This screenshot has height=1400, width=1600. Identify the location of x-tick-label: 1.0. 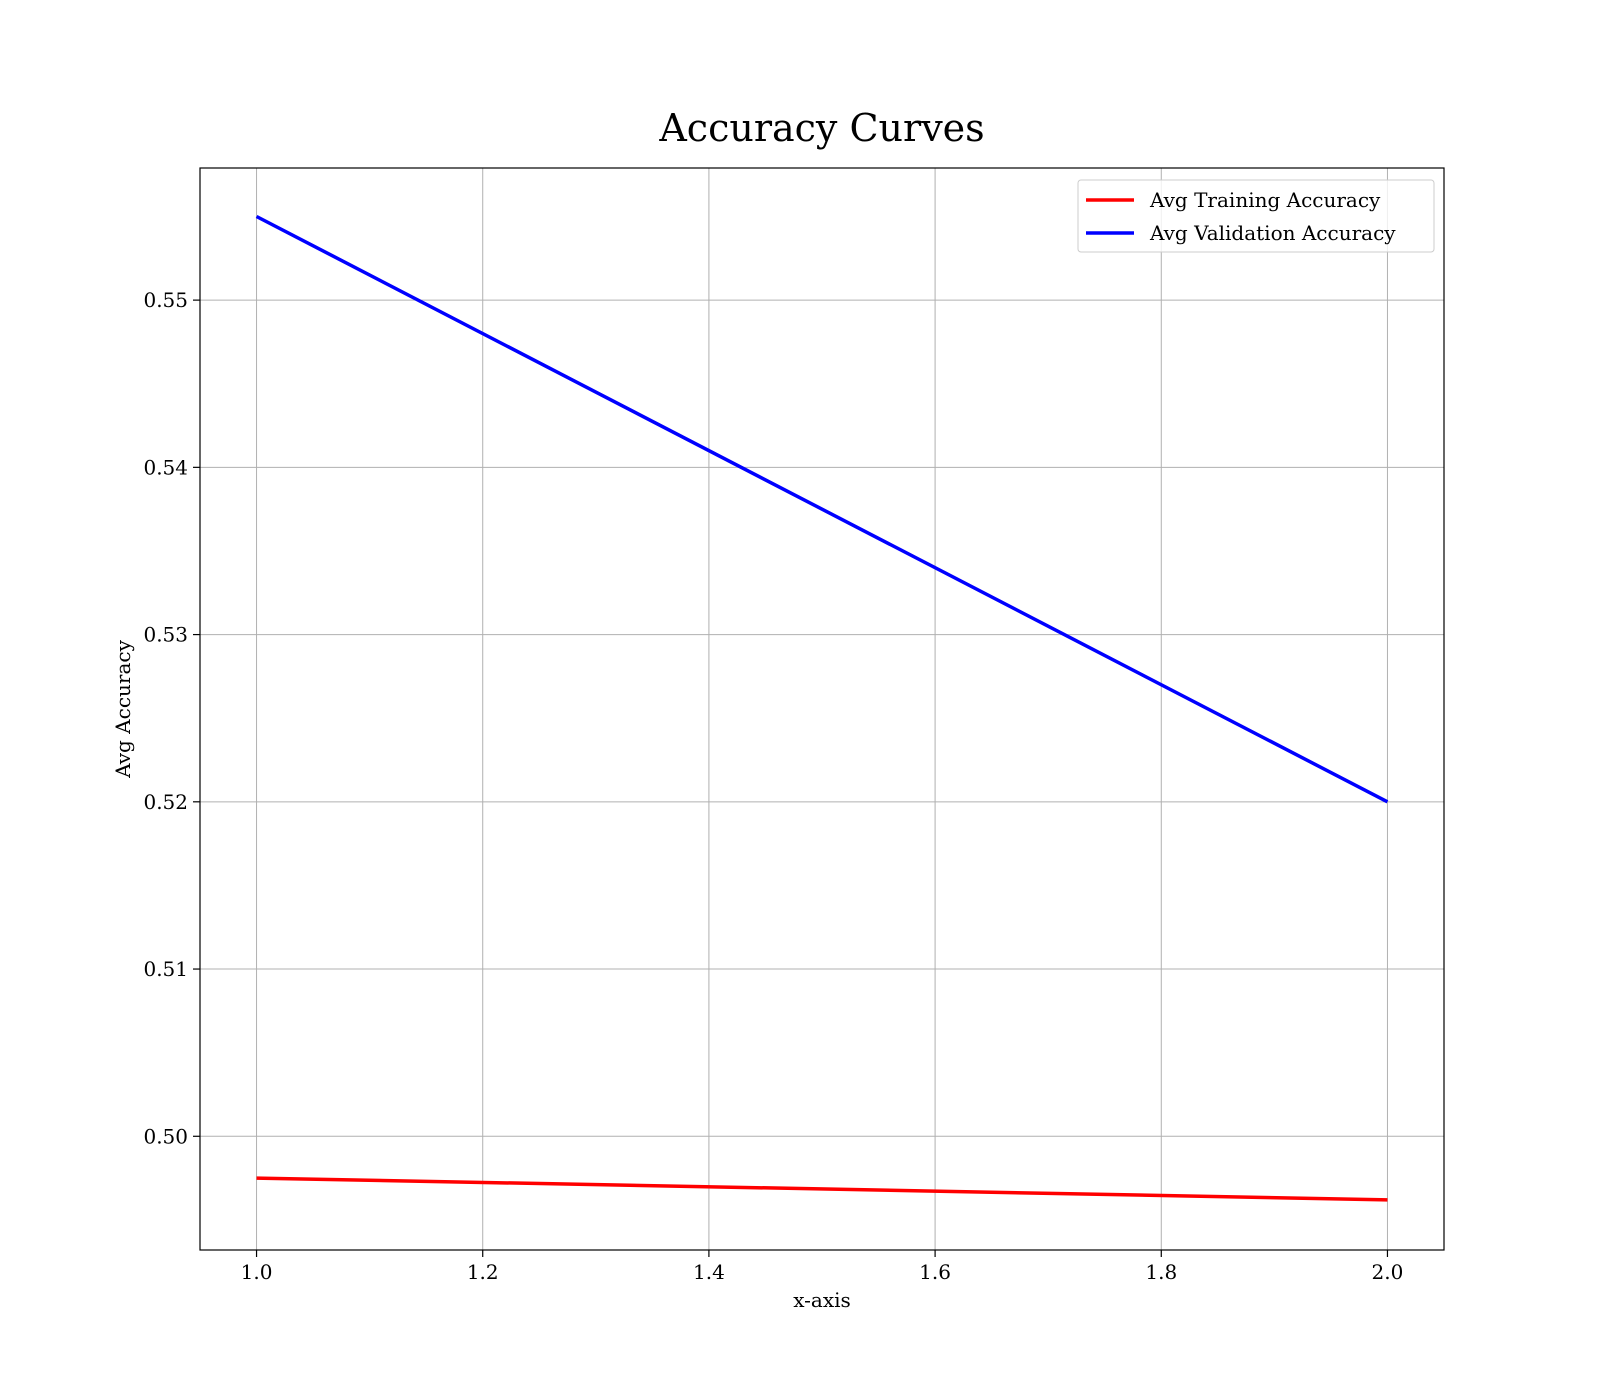
(257, 1272).